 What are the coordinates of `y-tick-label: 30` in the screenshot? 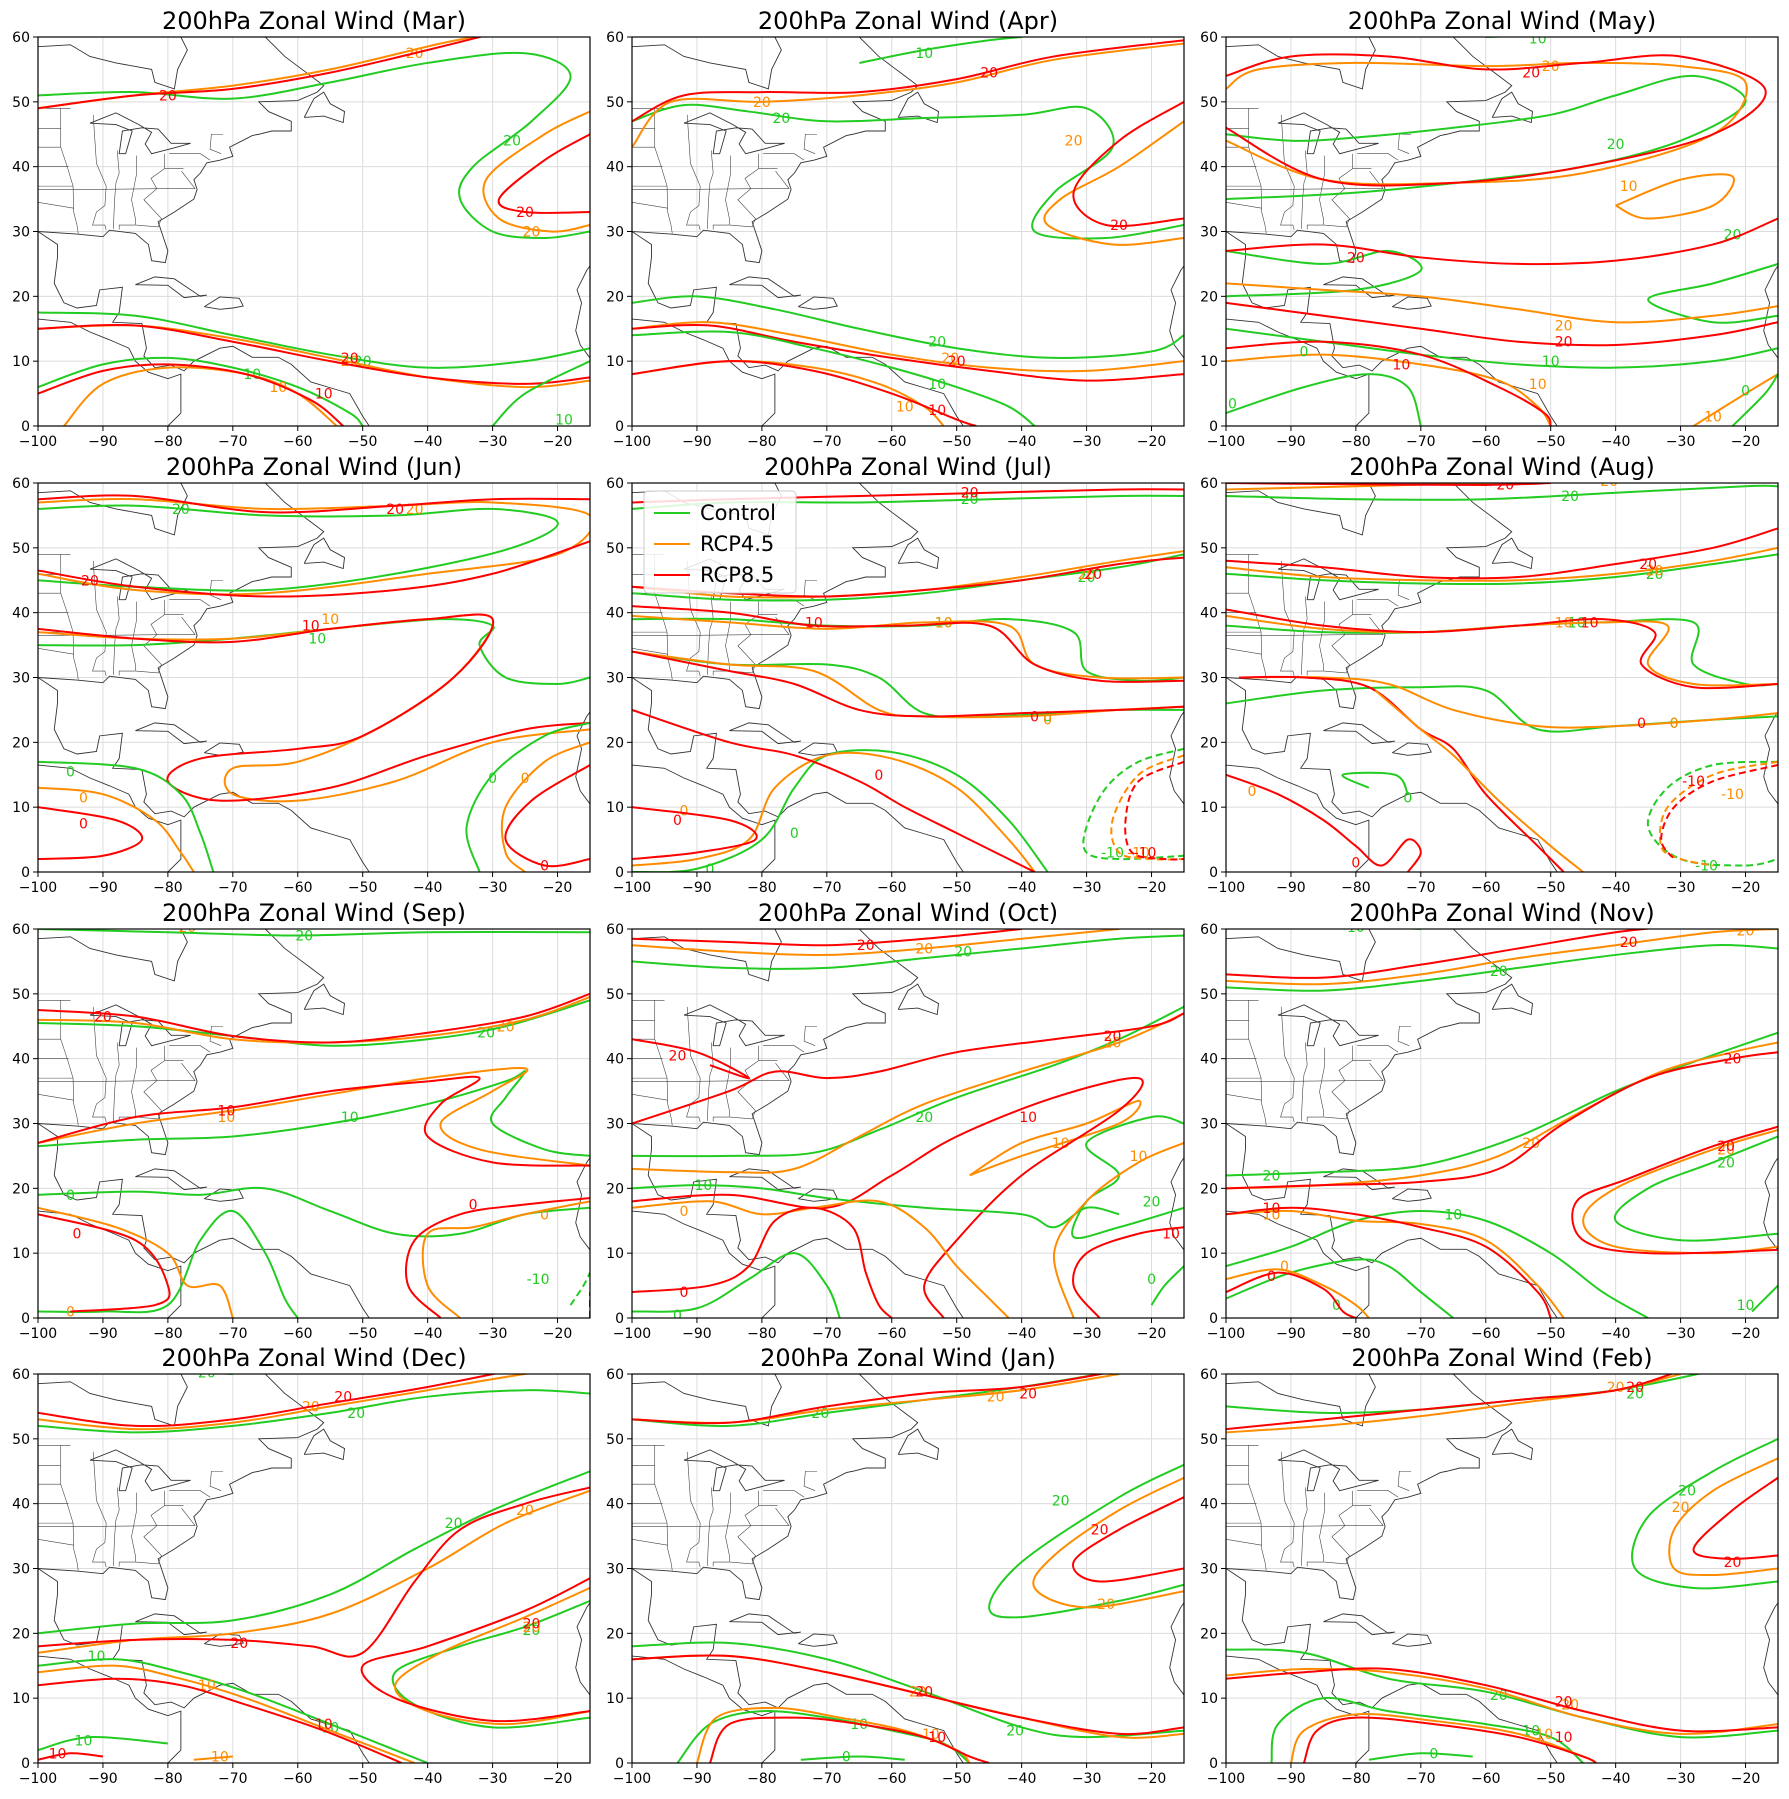 It's located at (615, 1125).